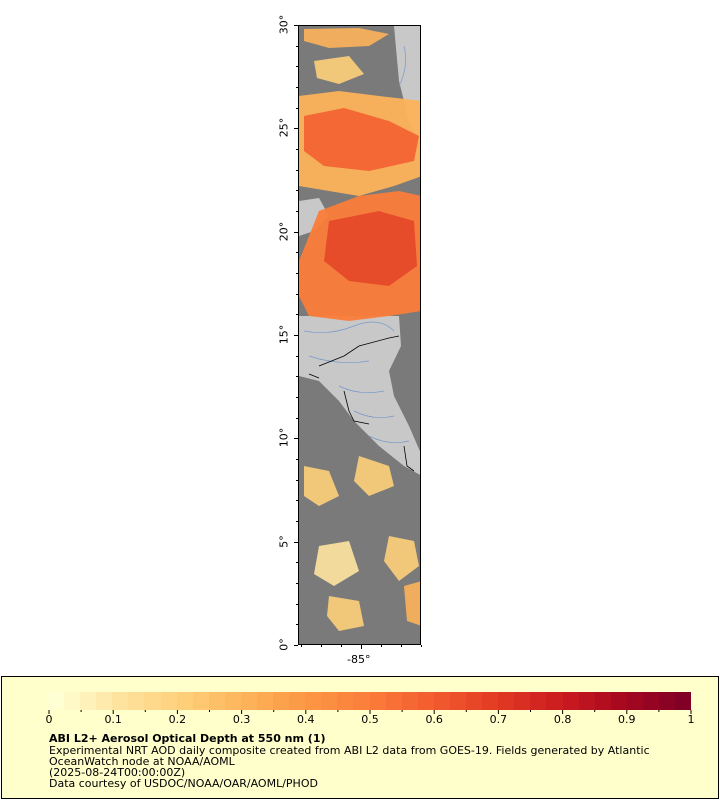 This screenshot has height=800, width=720. Describe the element at coordinates (314, 217) in the screenshot. I see `land-cuba-west` at that location.